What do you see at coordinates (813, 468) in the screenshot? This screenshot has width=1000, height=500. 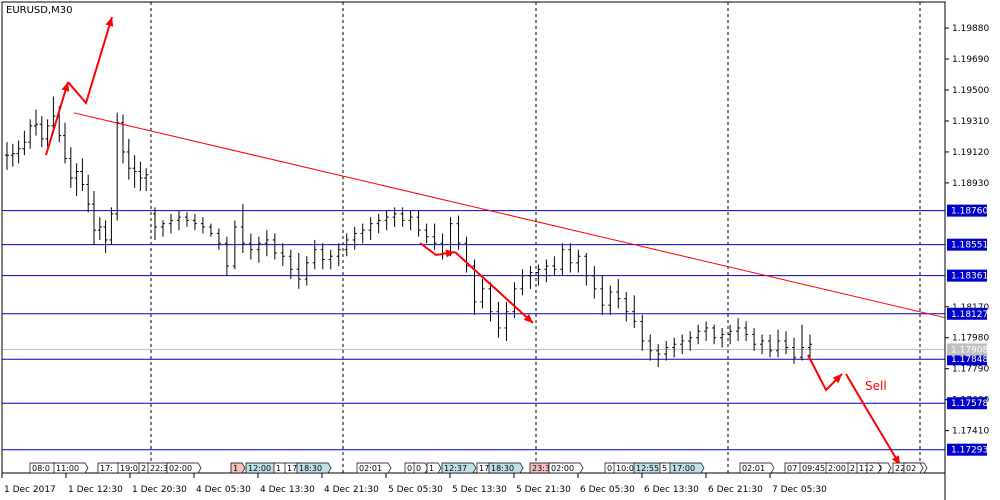 I see `svg-text: 09:45` at bounding box center [813, 468].